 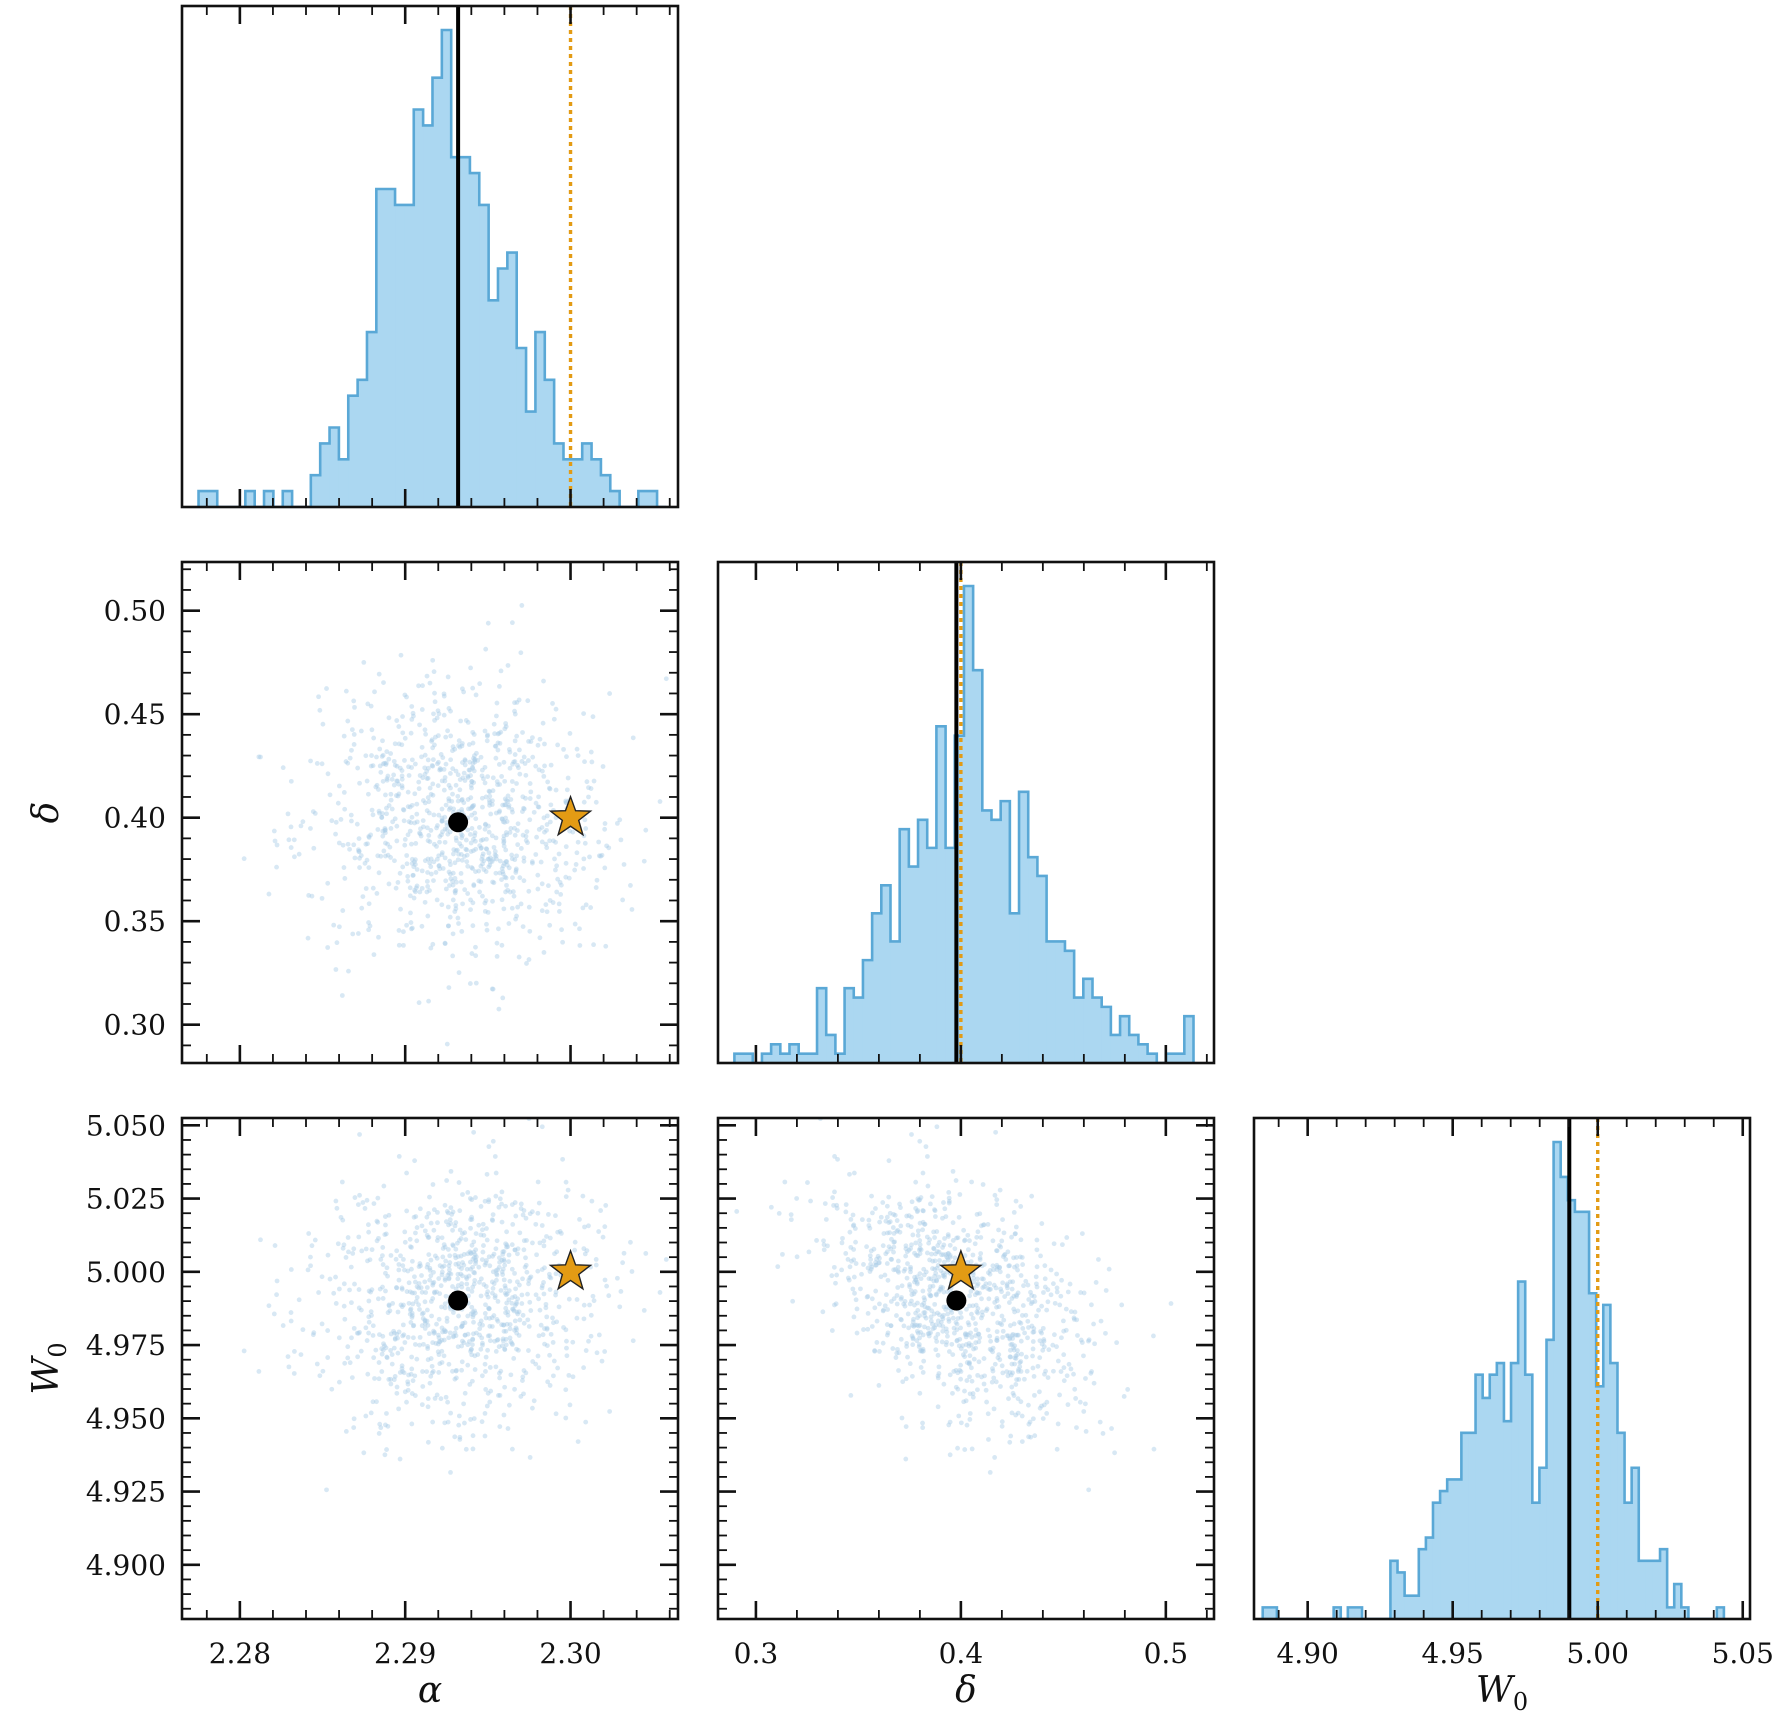 What do you see at coordinates (1453, 1653) in the screenshot?
I see `x-tick-label: 4.95` at bounding box center [1453, 1653].